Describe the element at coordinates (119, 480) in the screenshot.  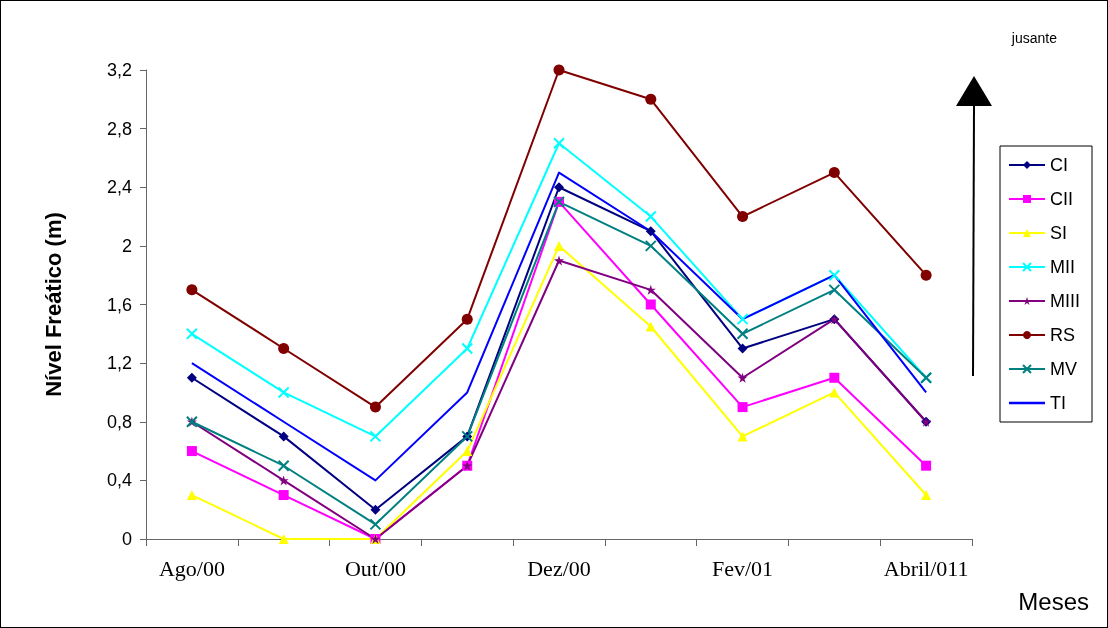
I see `y-tick-label: 0,4` at that location.